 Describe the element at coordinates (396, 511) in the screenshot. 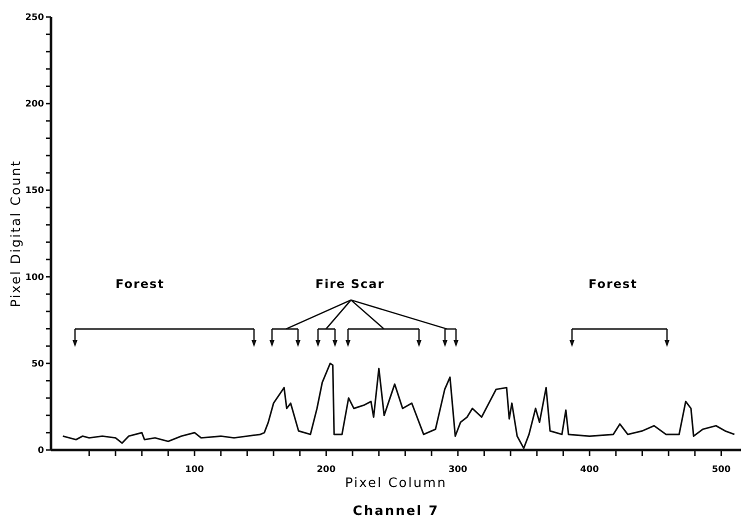

I see `text: Channel 7` at that location.